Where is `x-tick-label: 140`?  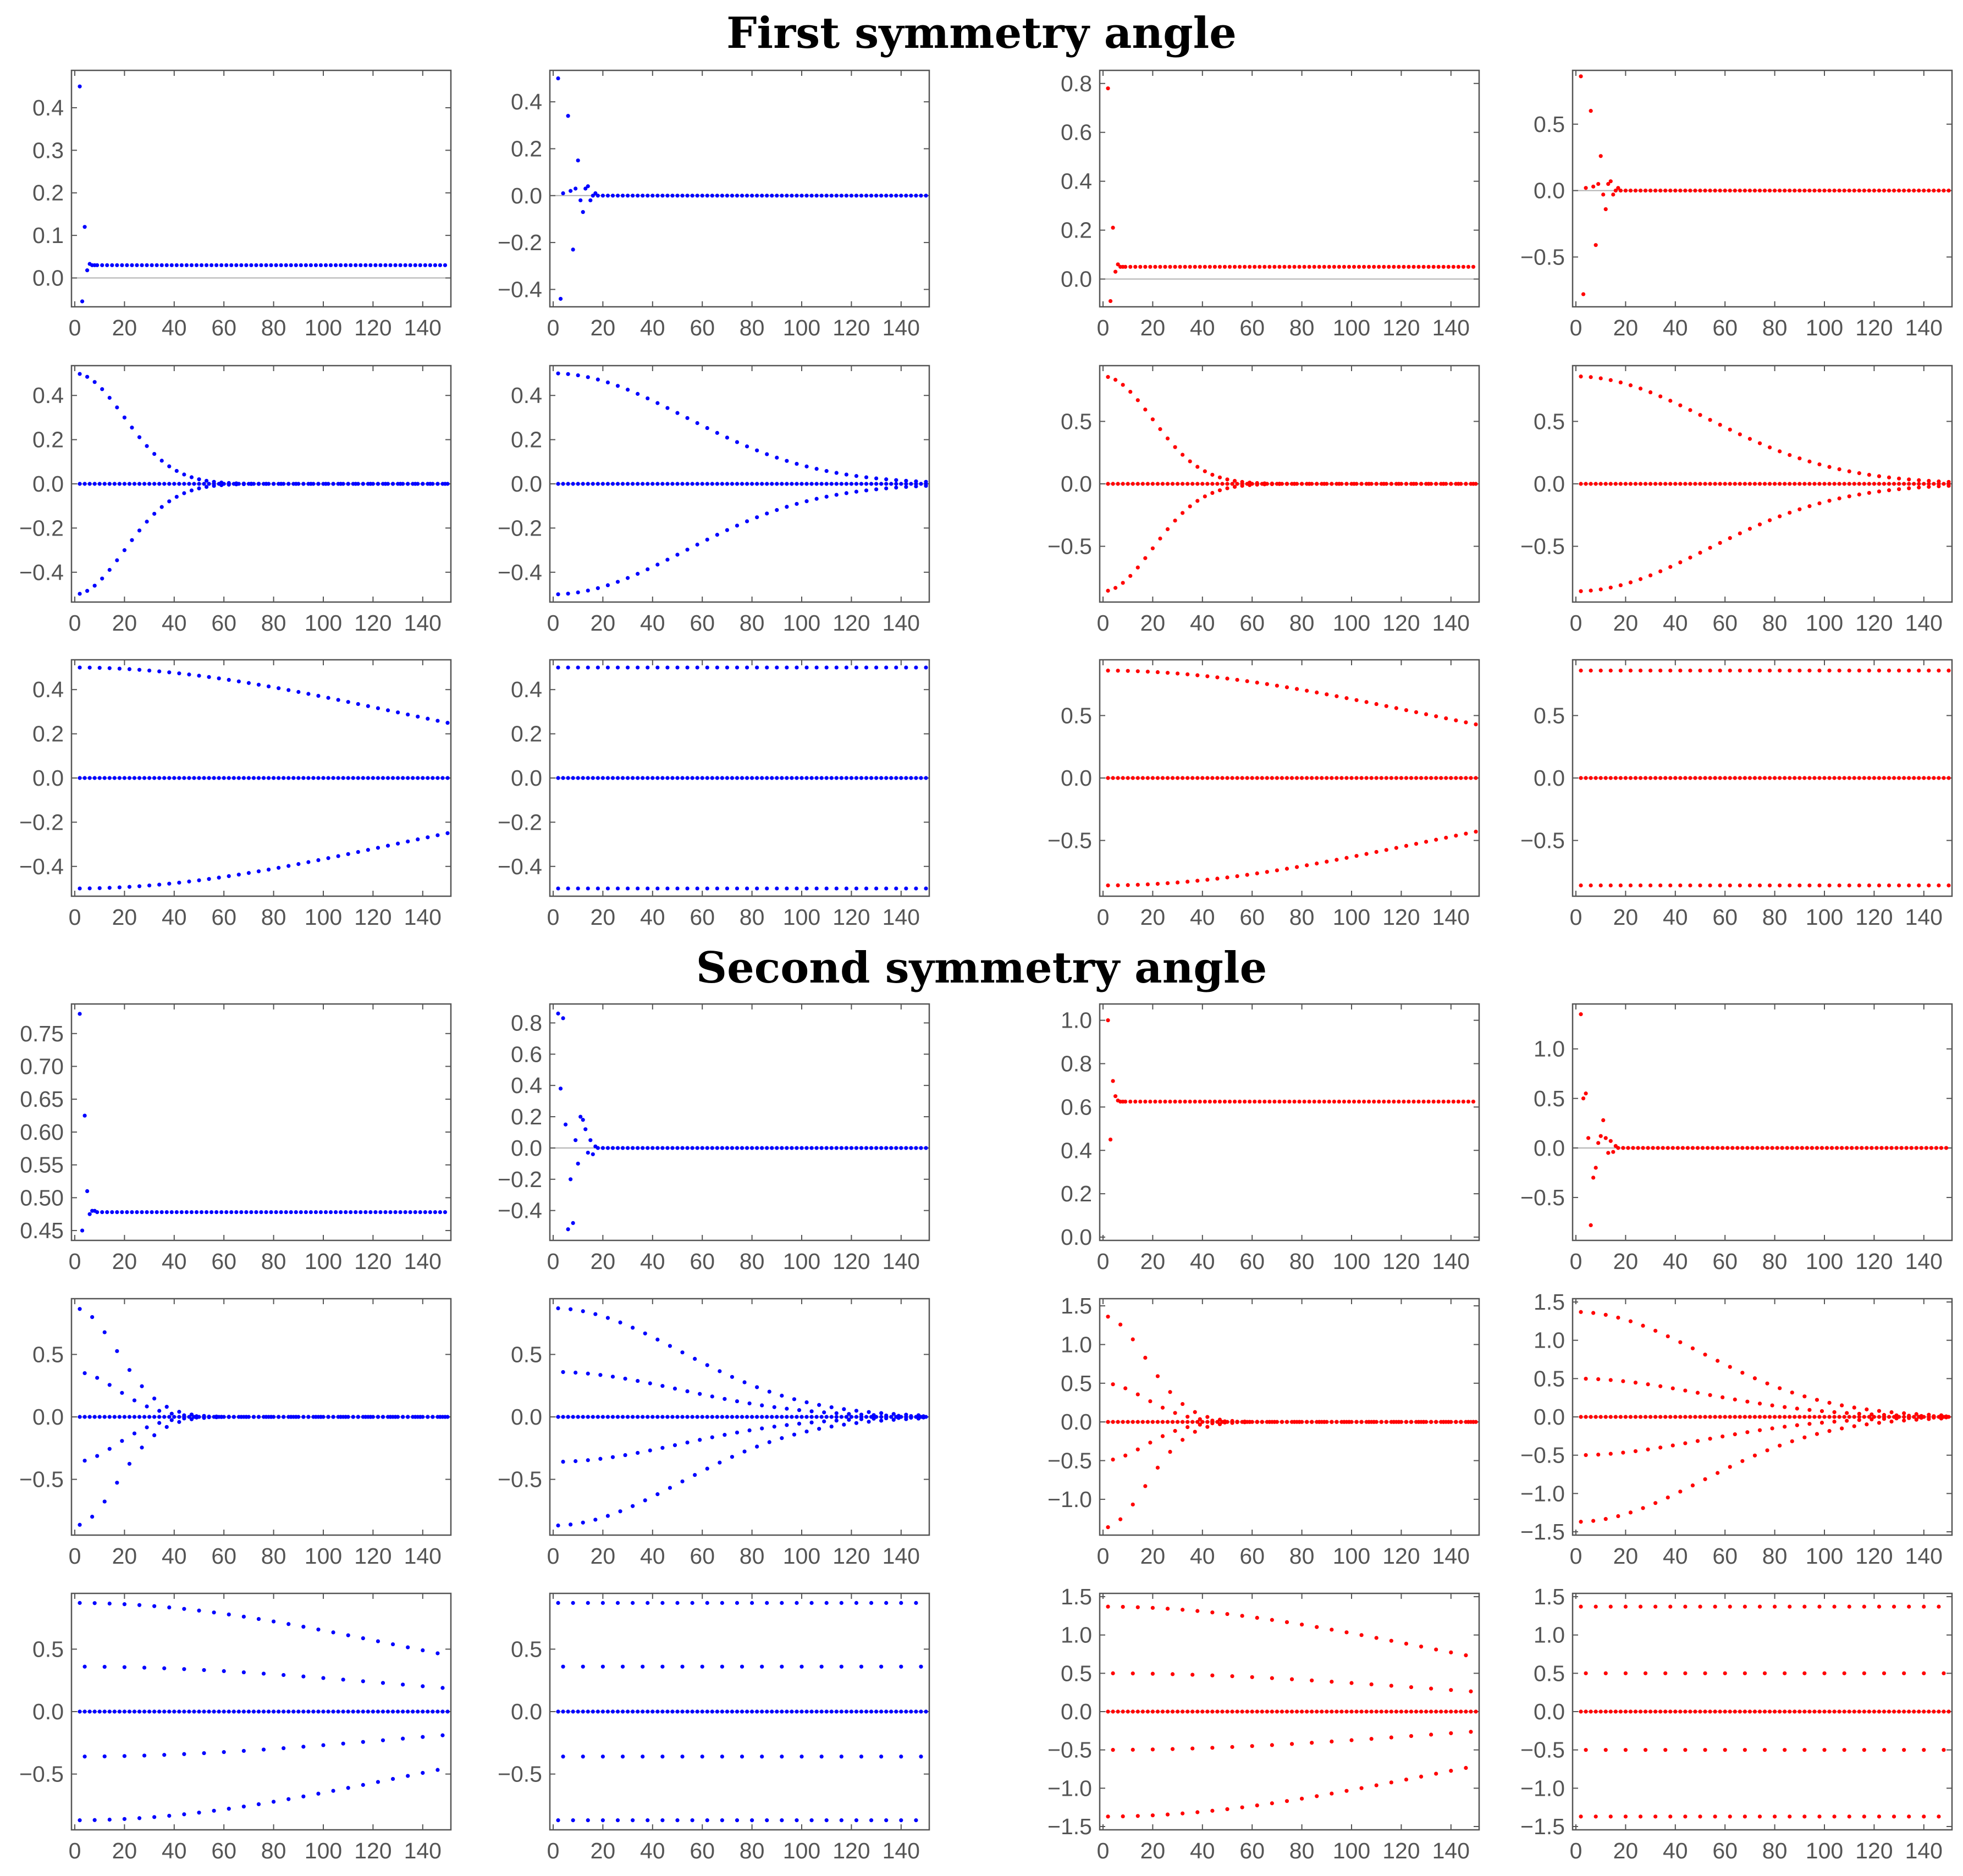 x-tick-label: 140 is located at coordinates (423, 1556).